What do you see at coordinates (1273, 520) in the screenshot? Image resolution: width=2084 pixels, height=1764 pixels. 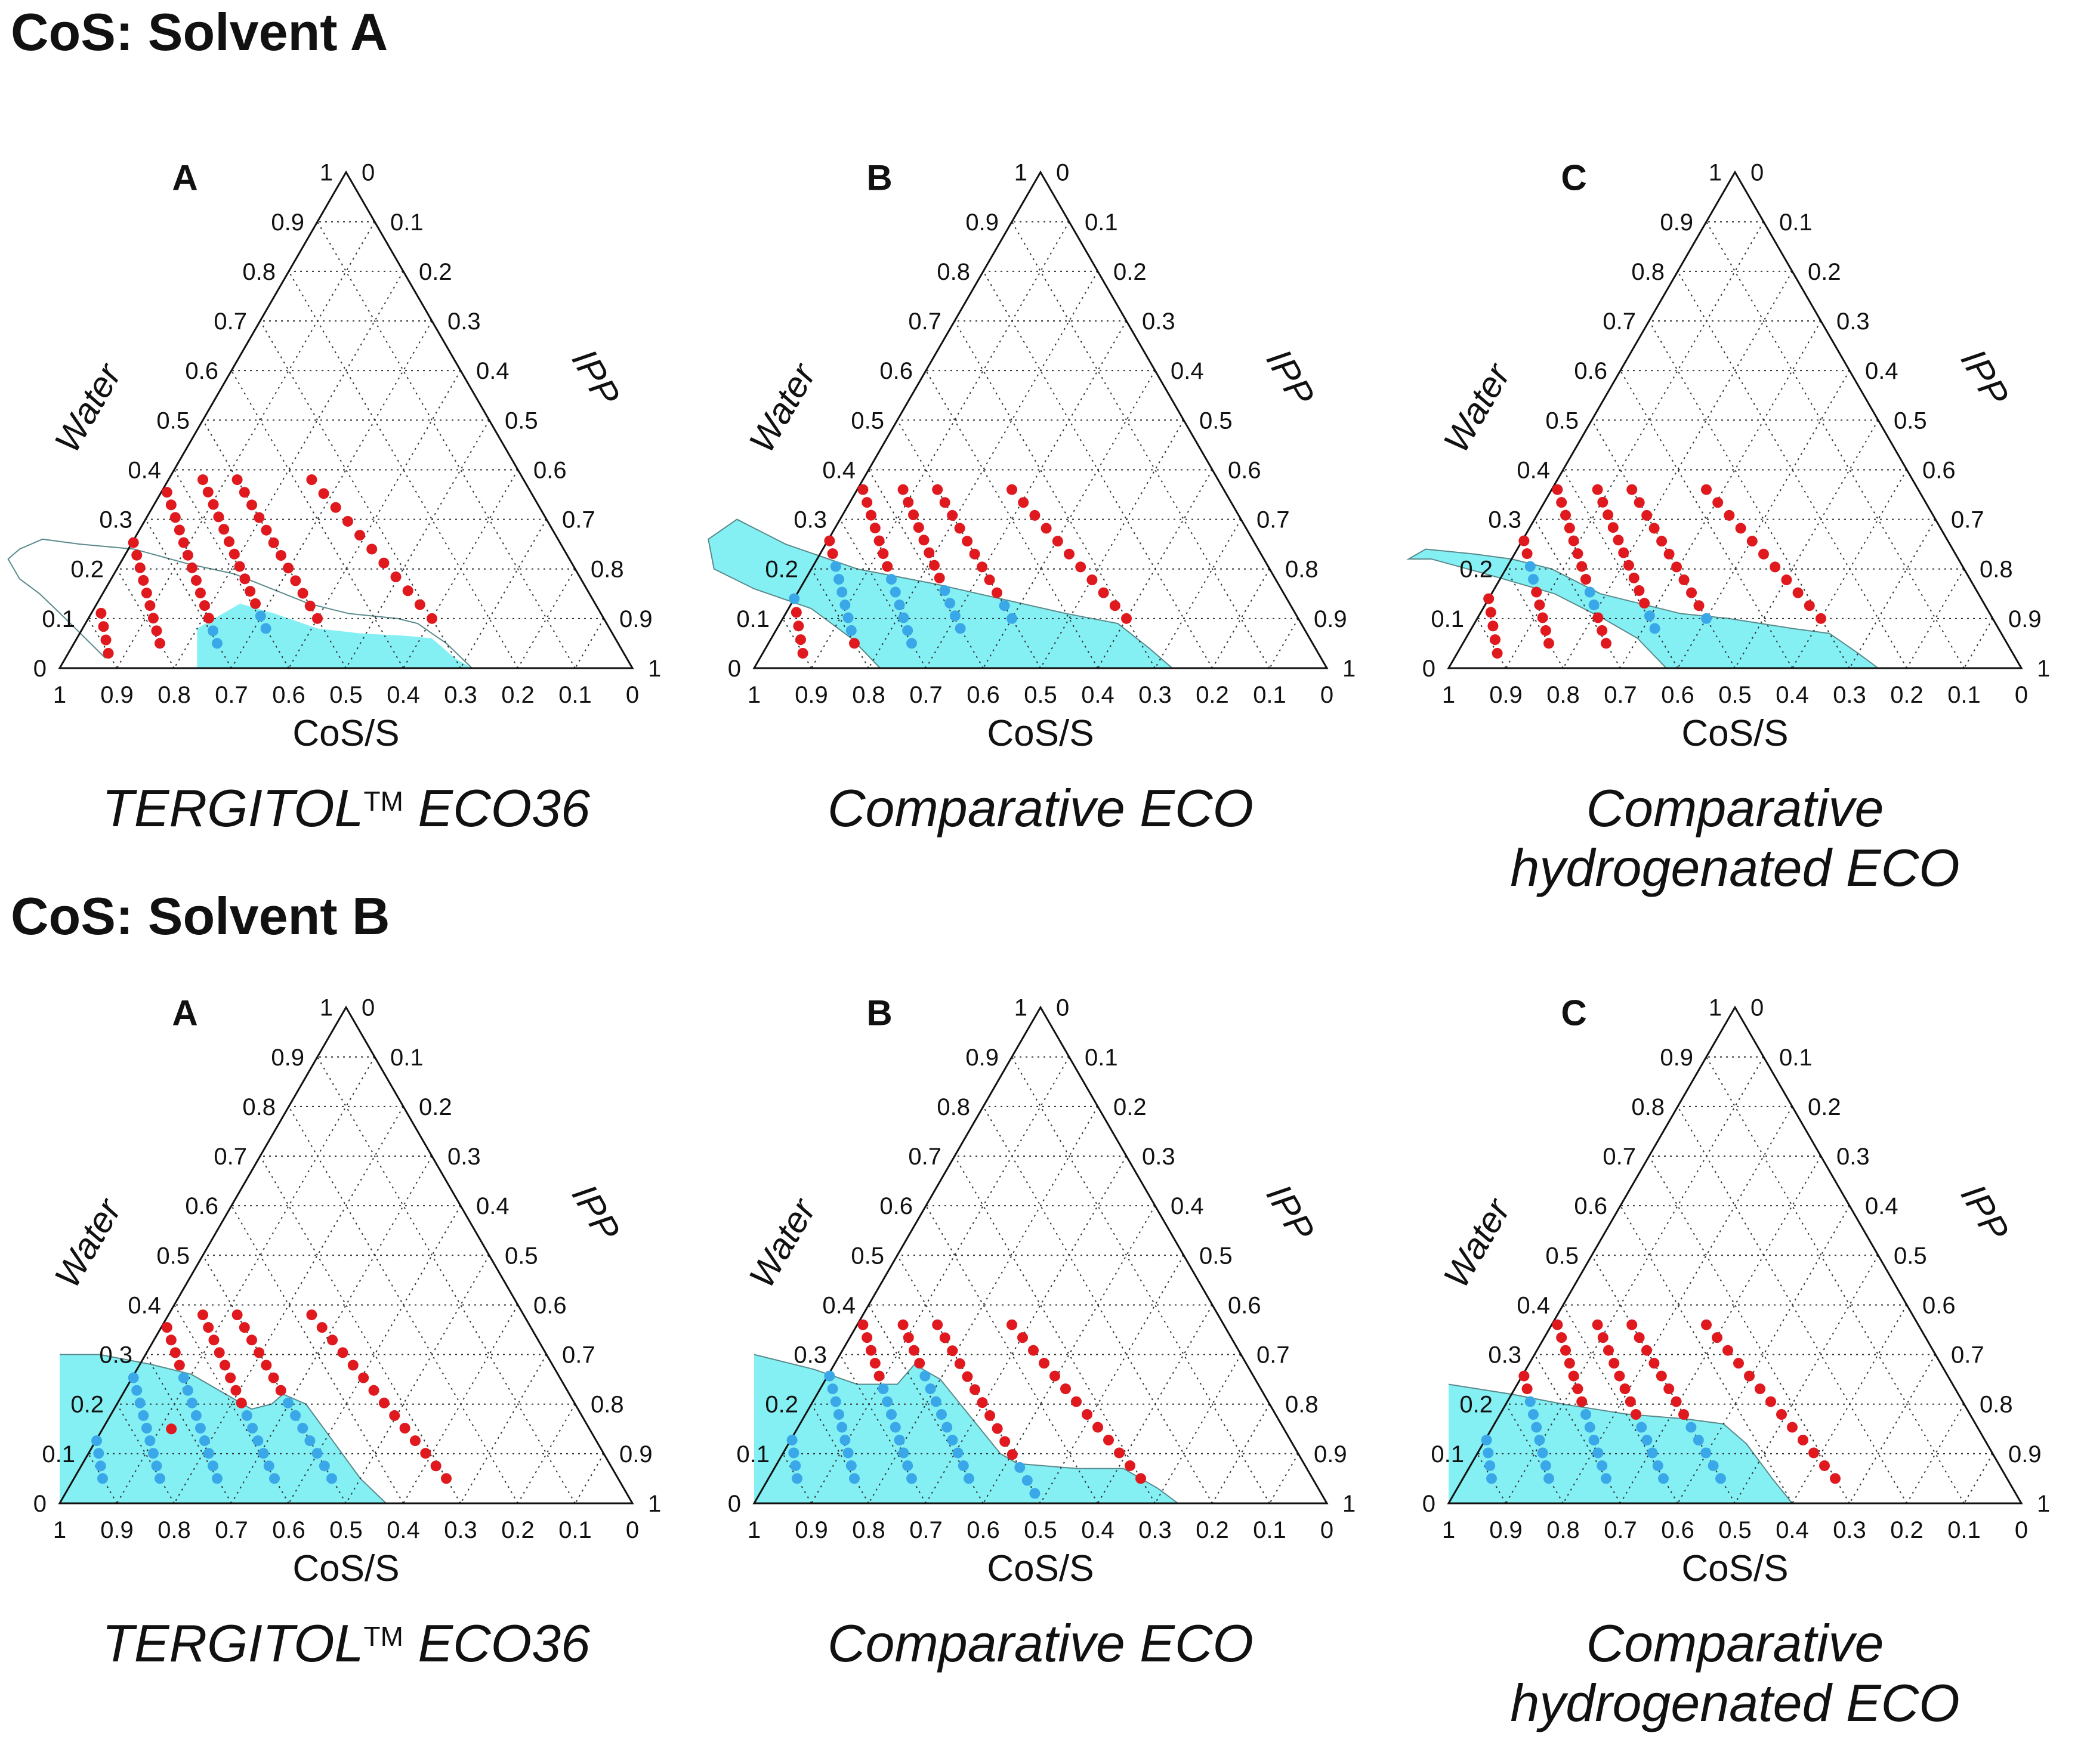 I see `tick-label-right: 0.7` at bounding box center [1273, 520].